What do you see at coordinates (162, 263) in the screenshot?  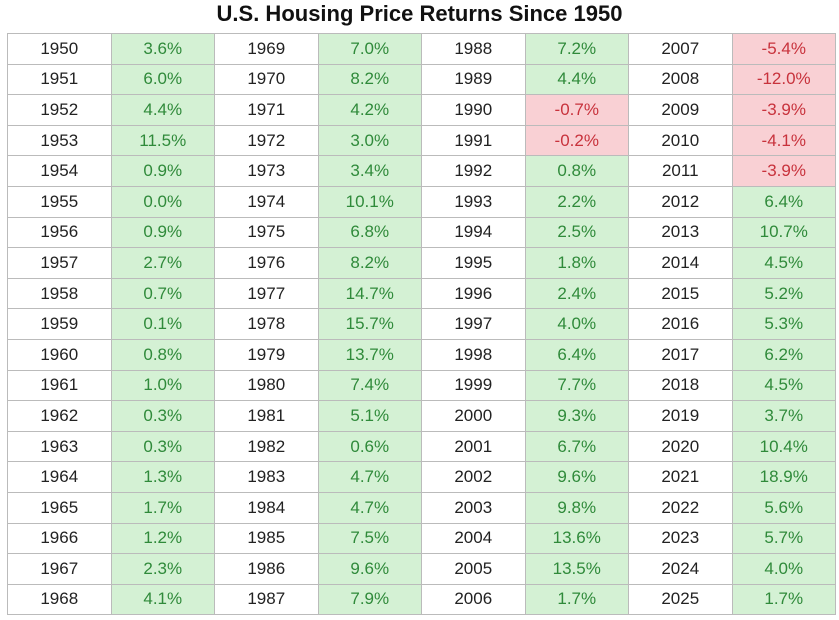 I see `return-cell: 2.7%` at bounding box center [162, 263].